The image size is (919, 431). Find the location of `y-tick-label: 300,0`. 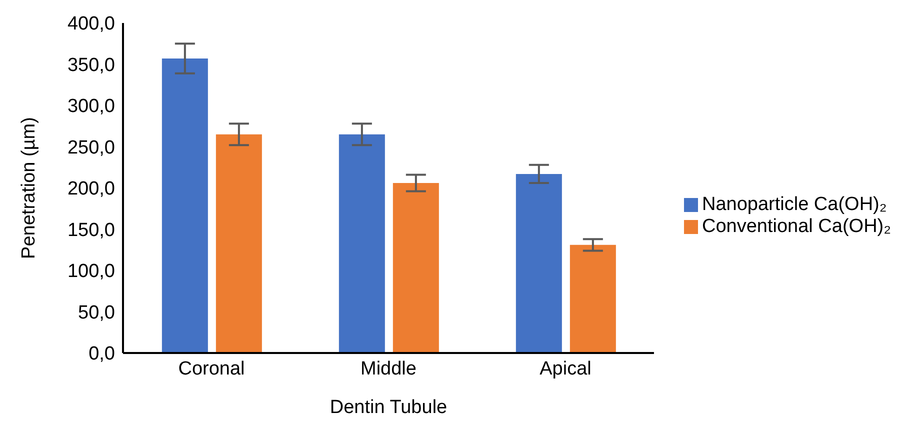

y-tick-label: 300,0 is located at coordinates (91, 107).